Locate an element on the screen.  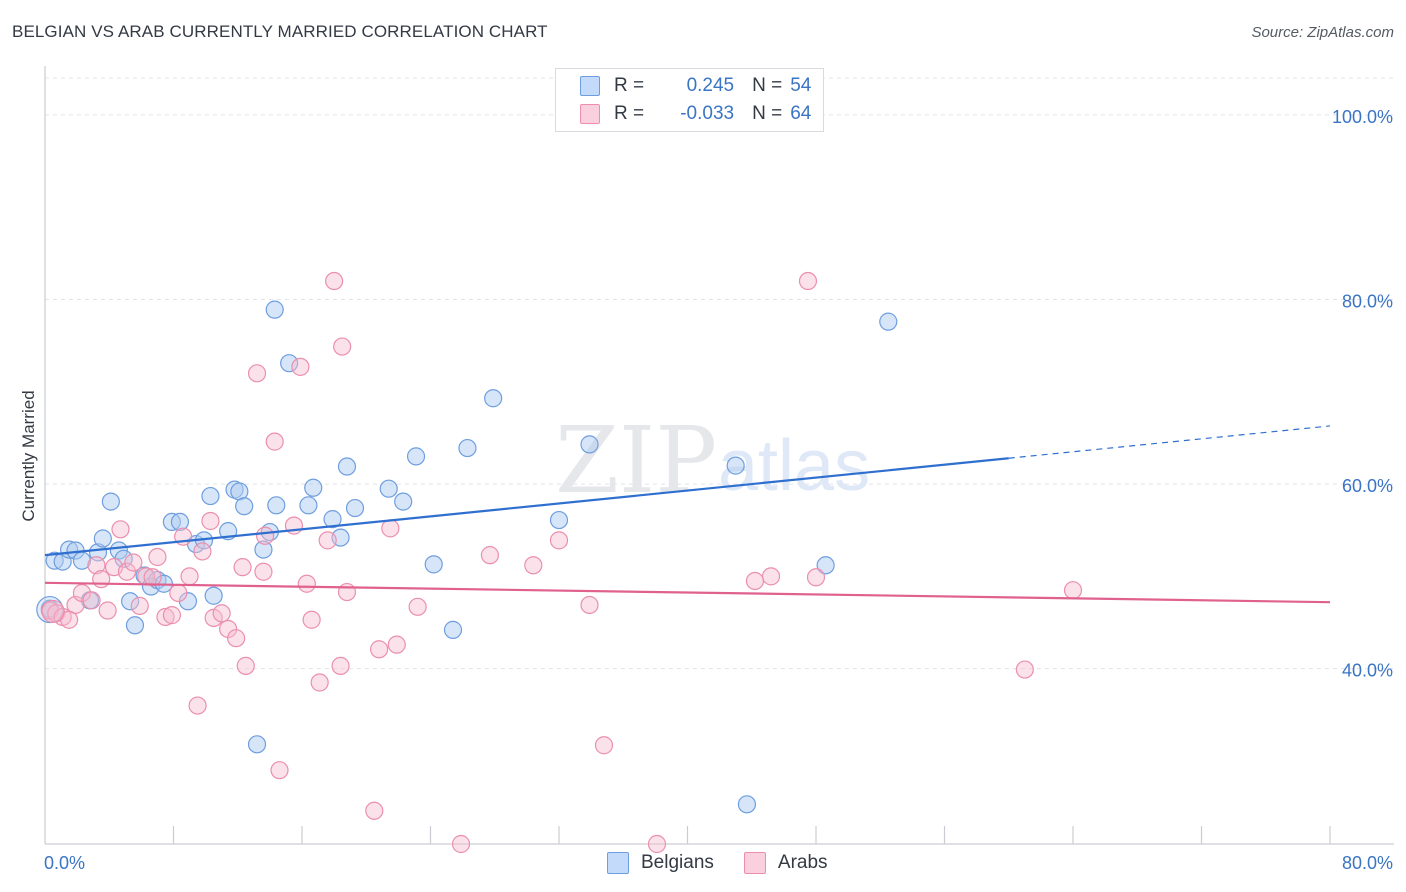
belgian-swatch is located at coordinates (590, 86).